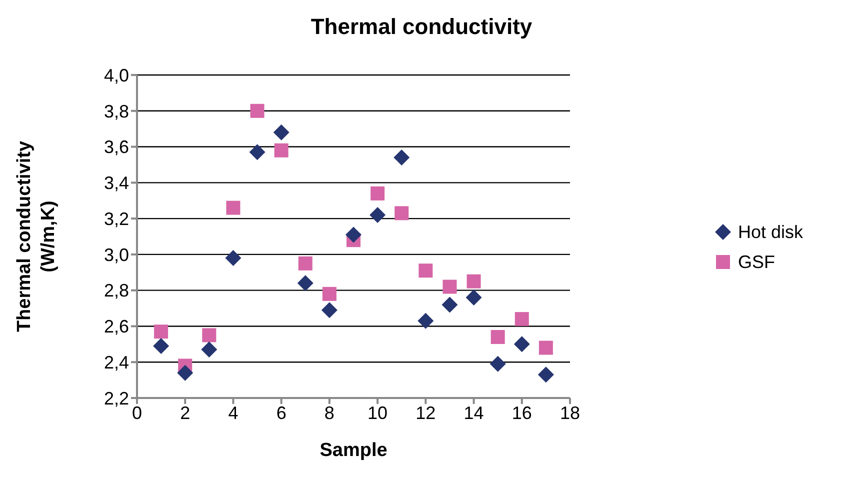 This screenshot has height=494, width=858. Describe the element at coordinates (116, 218) in the screenshot. I see `y-tick-label: 3,2` at that location.